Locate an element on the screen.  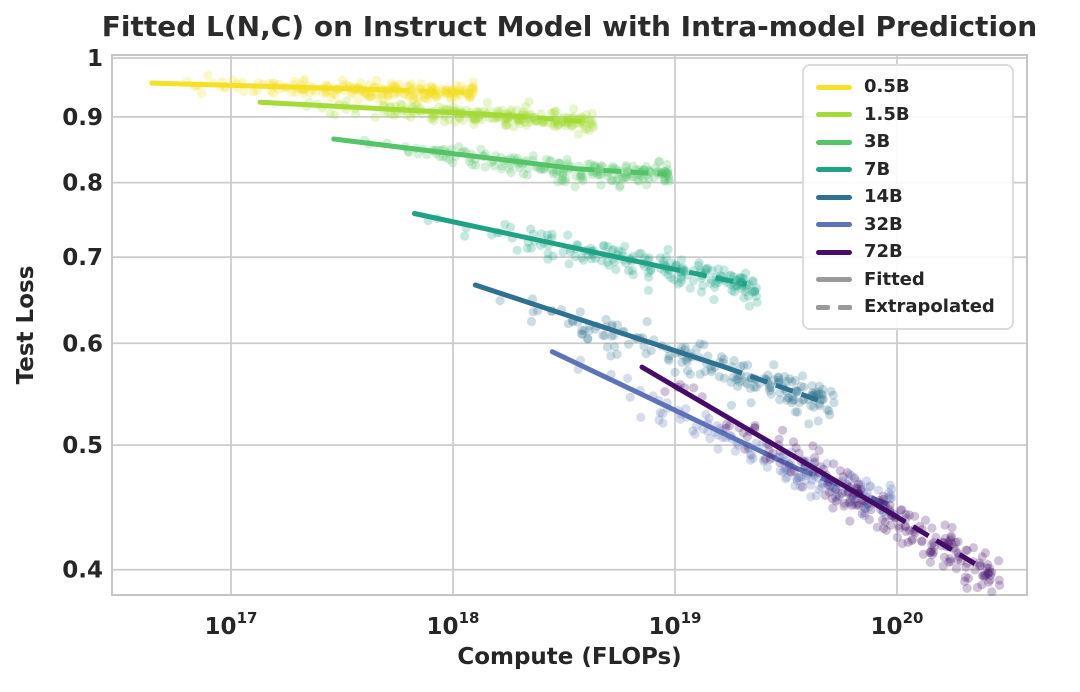
x-tick-label: 1020 is located at coordinates (897, 624).